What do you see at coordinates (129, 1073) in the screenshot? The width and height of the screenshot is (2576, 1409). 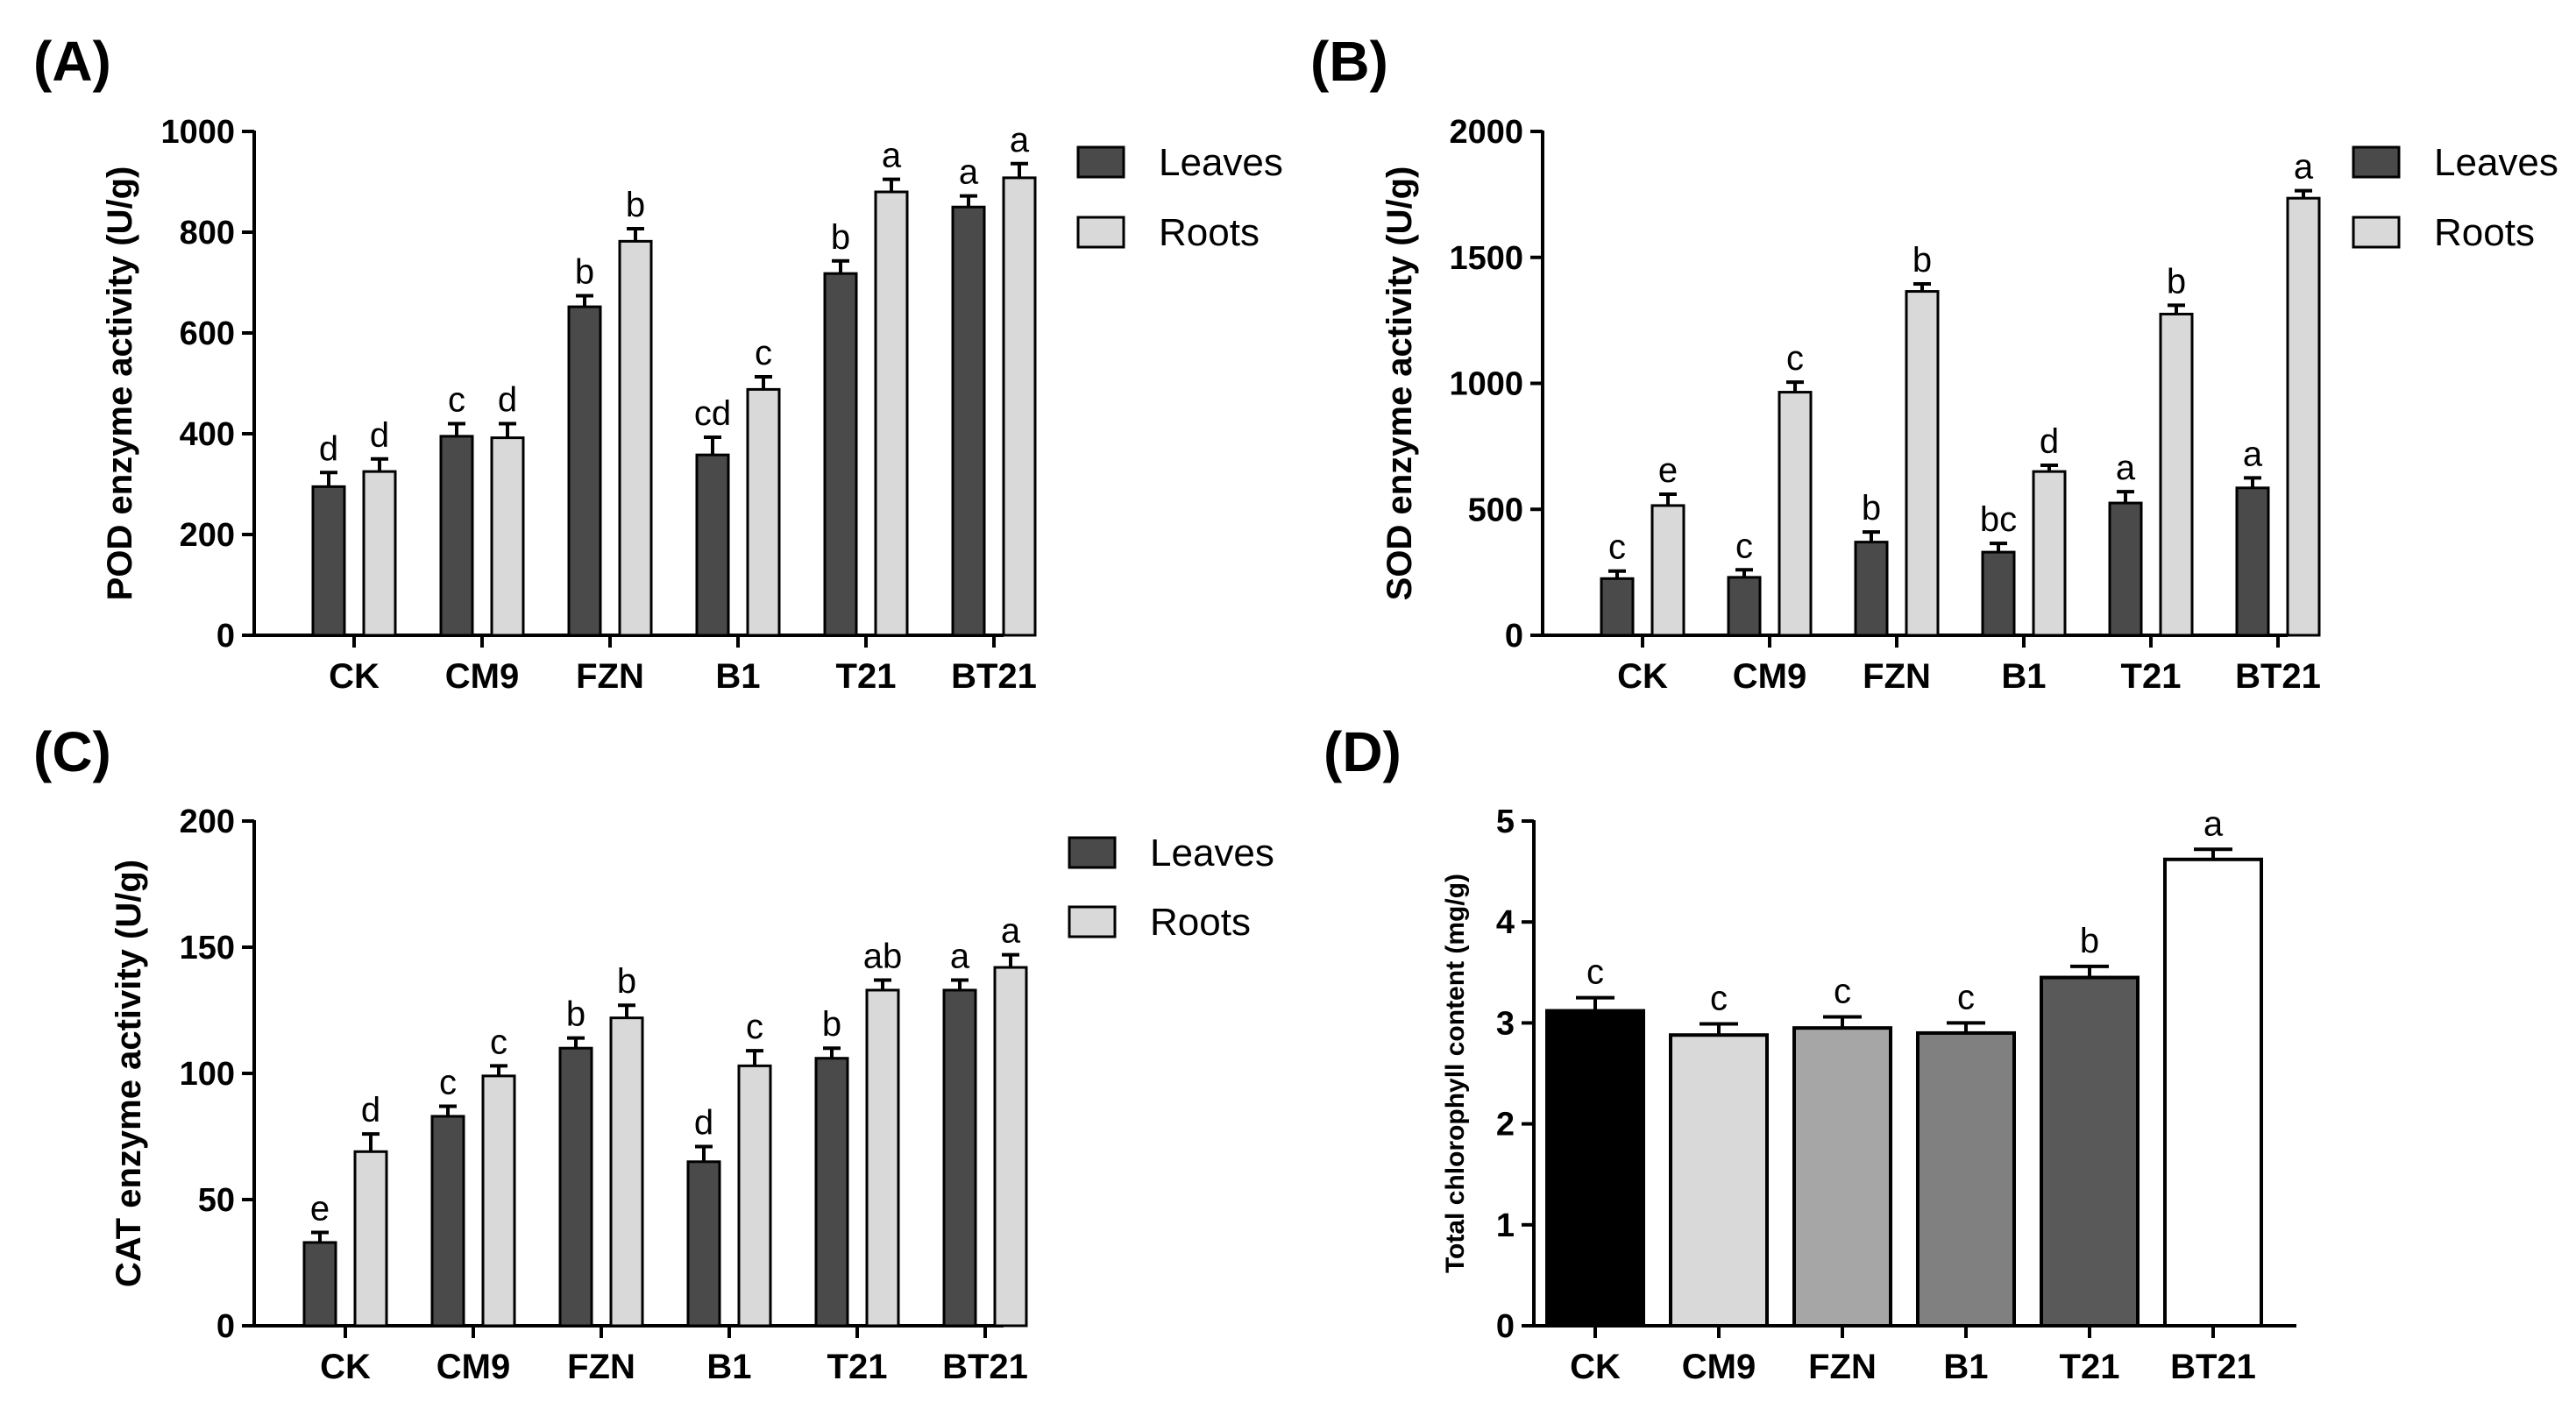 I see `y-axis-label: CAT enzyme activity (U/g)` at bounding box center [129, 1073].